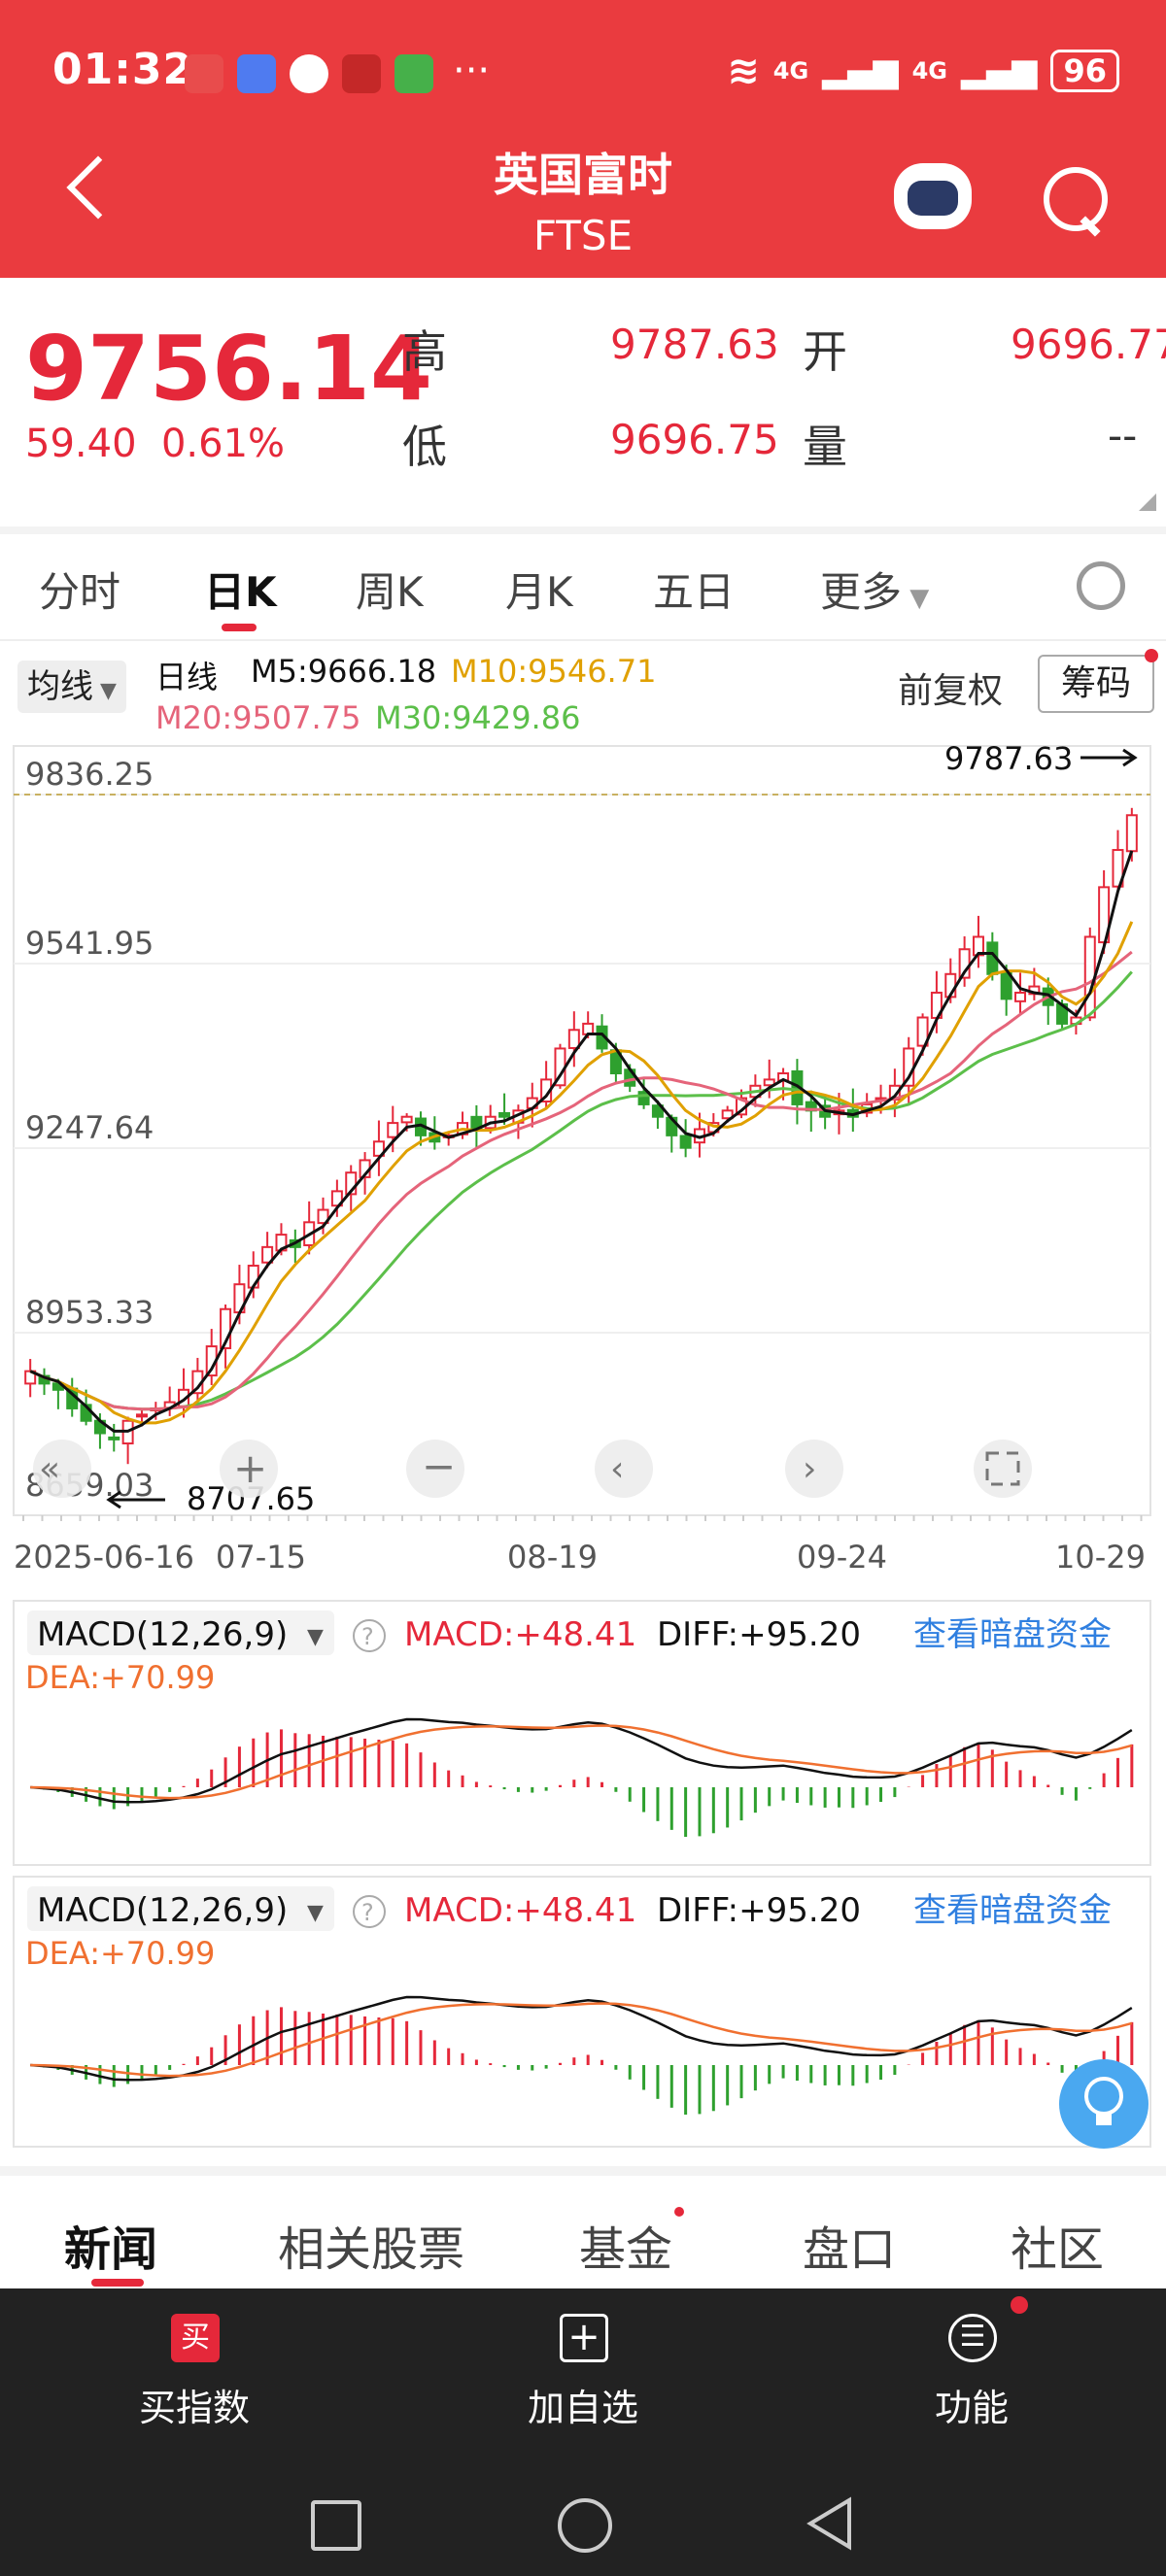 Image resolution: width=1166 pixels, height=2576 pixels. Describe the element at coordinates (239, 627) in the screenshot. I see `active-tab-indicator` at that location.